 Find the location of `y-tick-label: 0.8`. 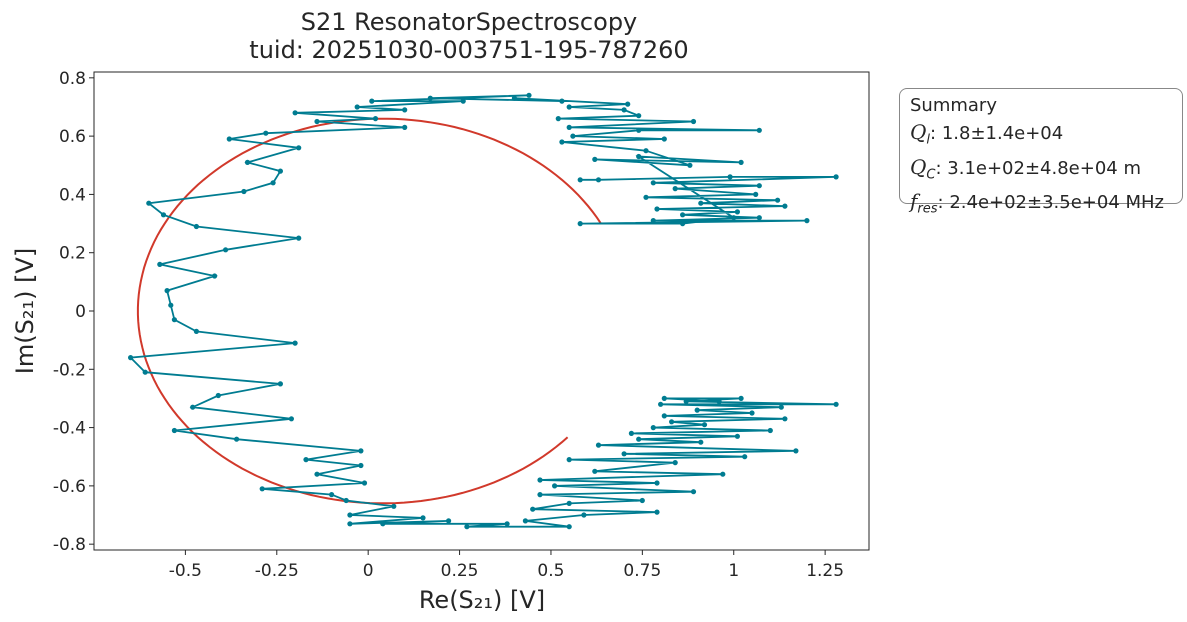

y-tick-label: 0.8 is located at coordinates (72, 79).